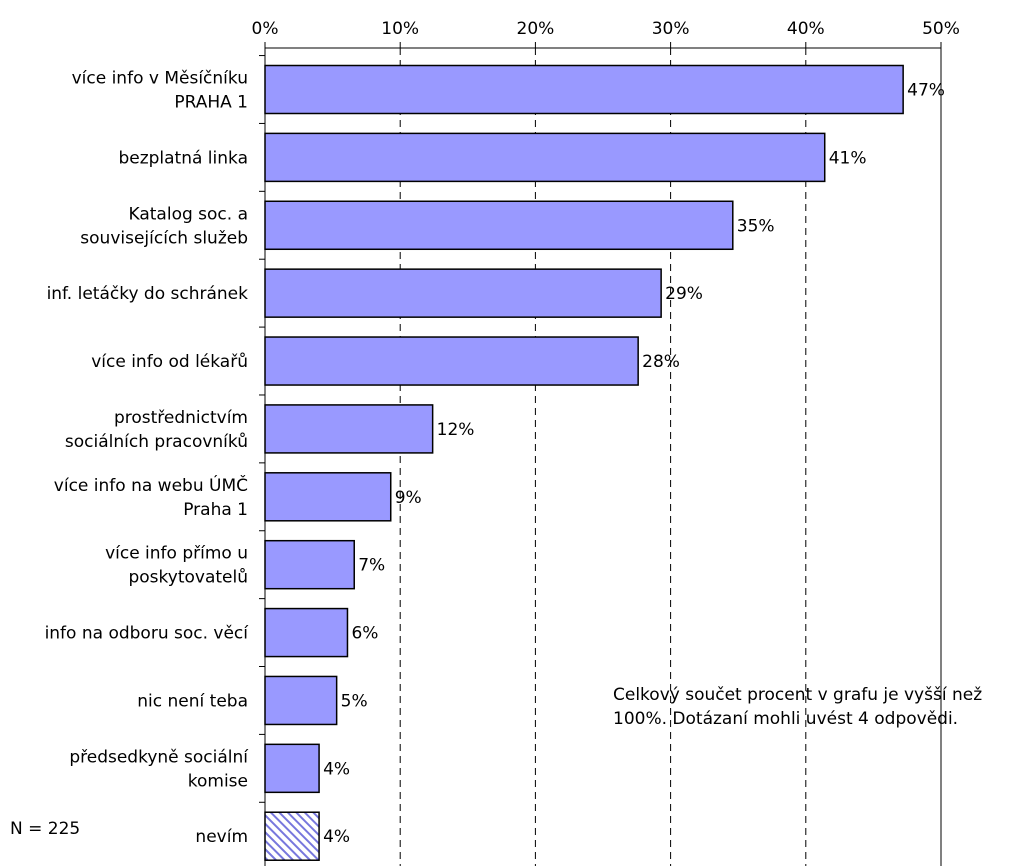  Describe the element at coordinates (45, 829) in the screenshot. I see `sample-size-label: N = 225` at that location.